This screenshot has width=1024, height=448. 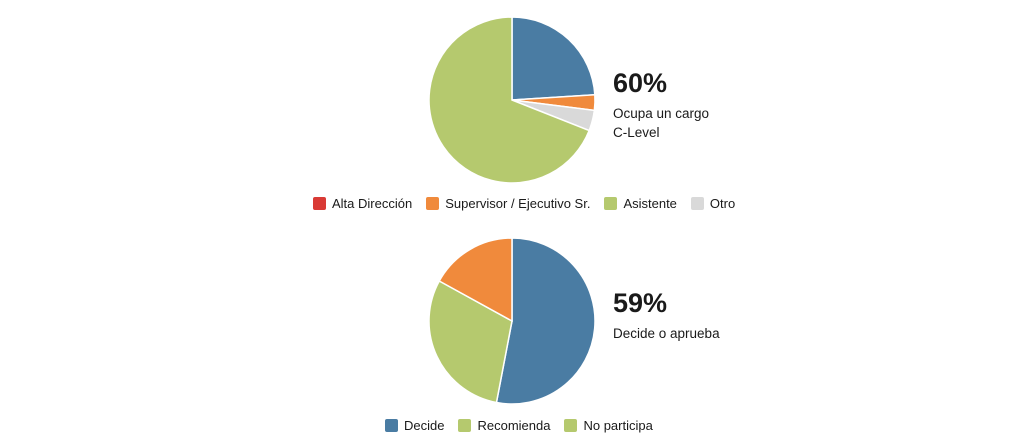 I want to click on pie-slice-no-participa, so click(x=475, y=280).